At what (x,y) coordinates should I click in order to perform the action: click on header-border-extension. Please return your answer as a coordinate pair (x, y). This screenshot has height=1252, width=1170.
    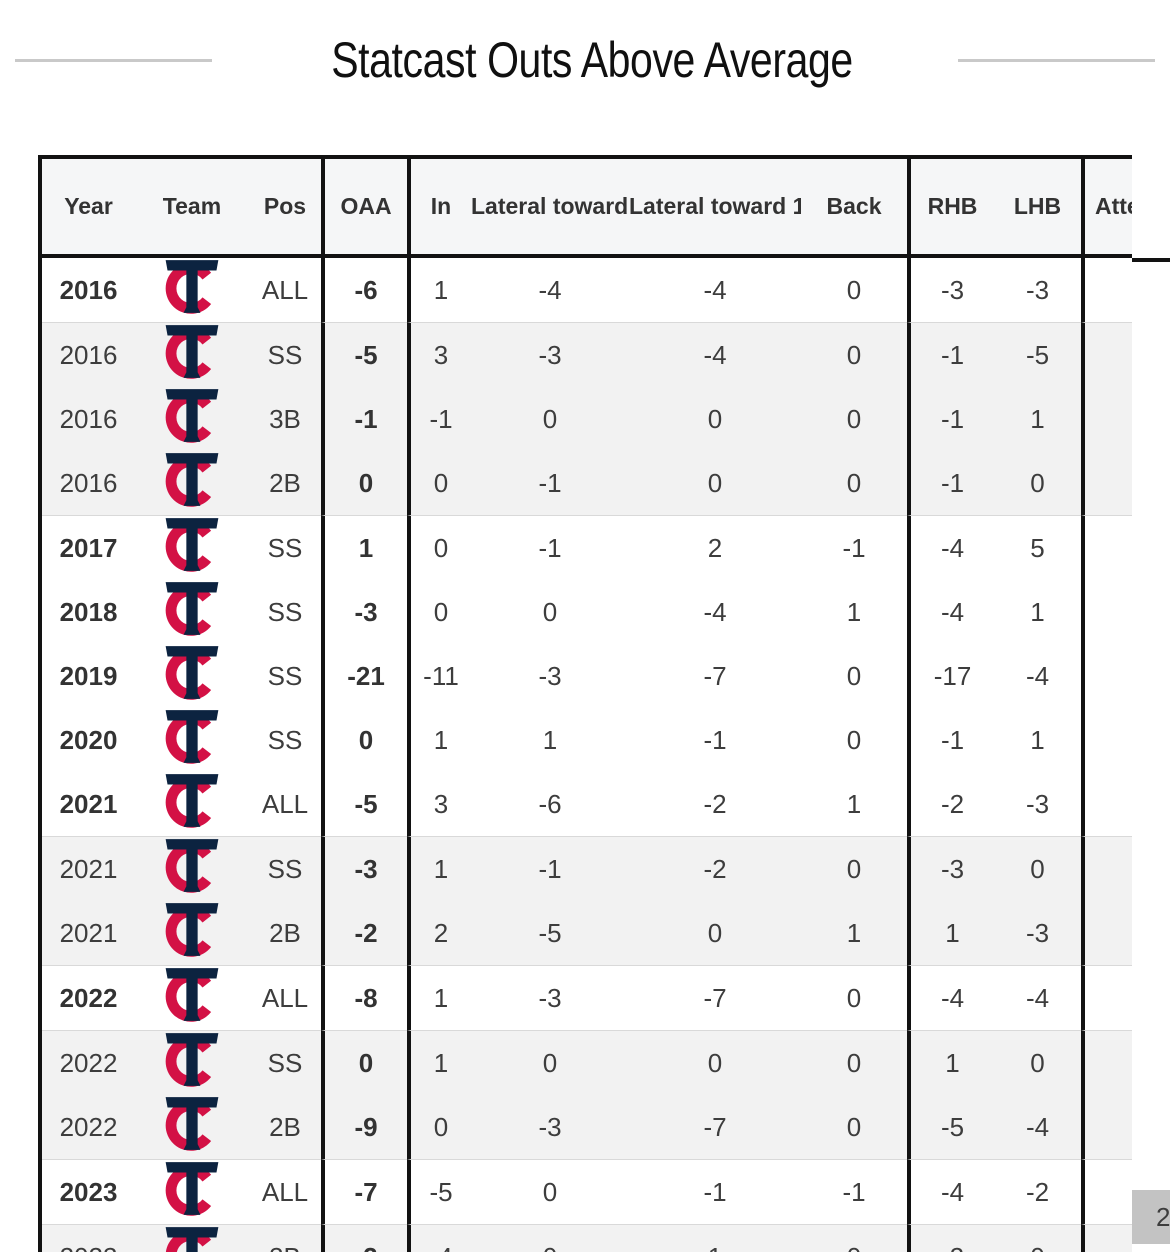
    Looking at the image, I should click on (1151, 260).